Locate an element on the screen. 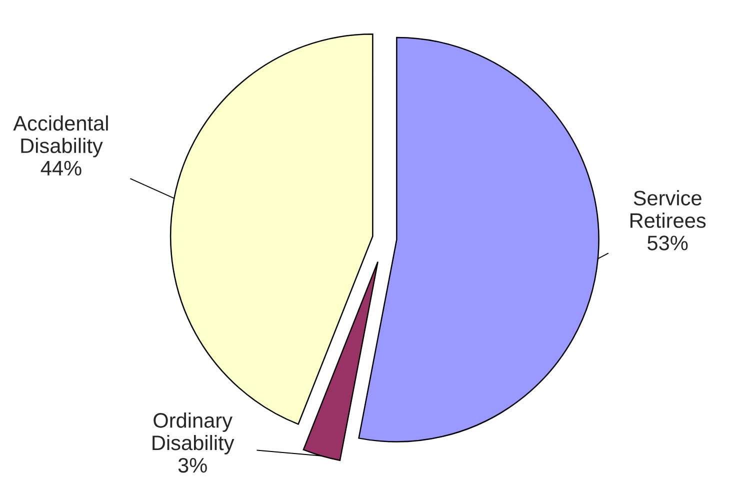  data-label: 53% is located at coordinates (668, 243).